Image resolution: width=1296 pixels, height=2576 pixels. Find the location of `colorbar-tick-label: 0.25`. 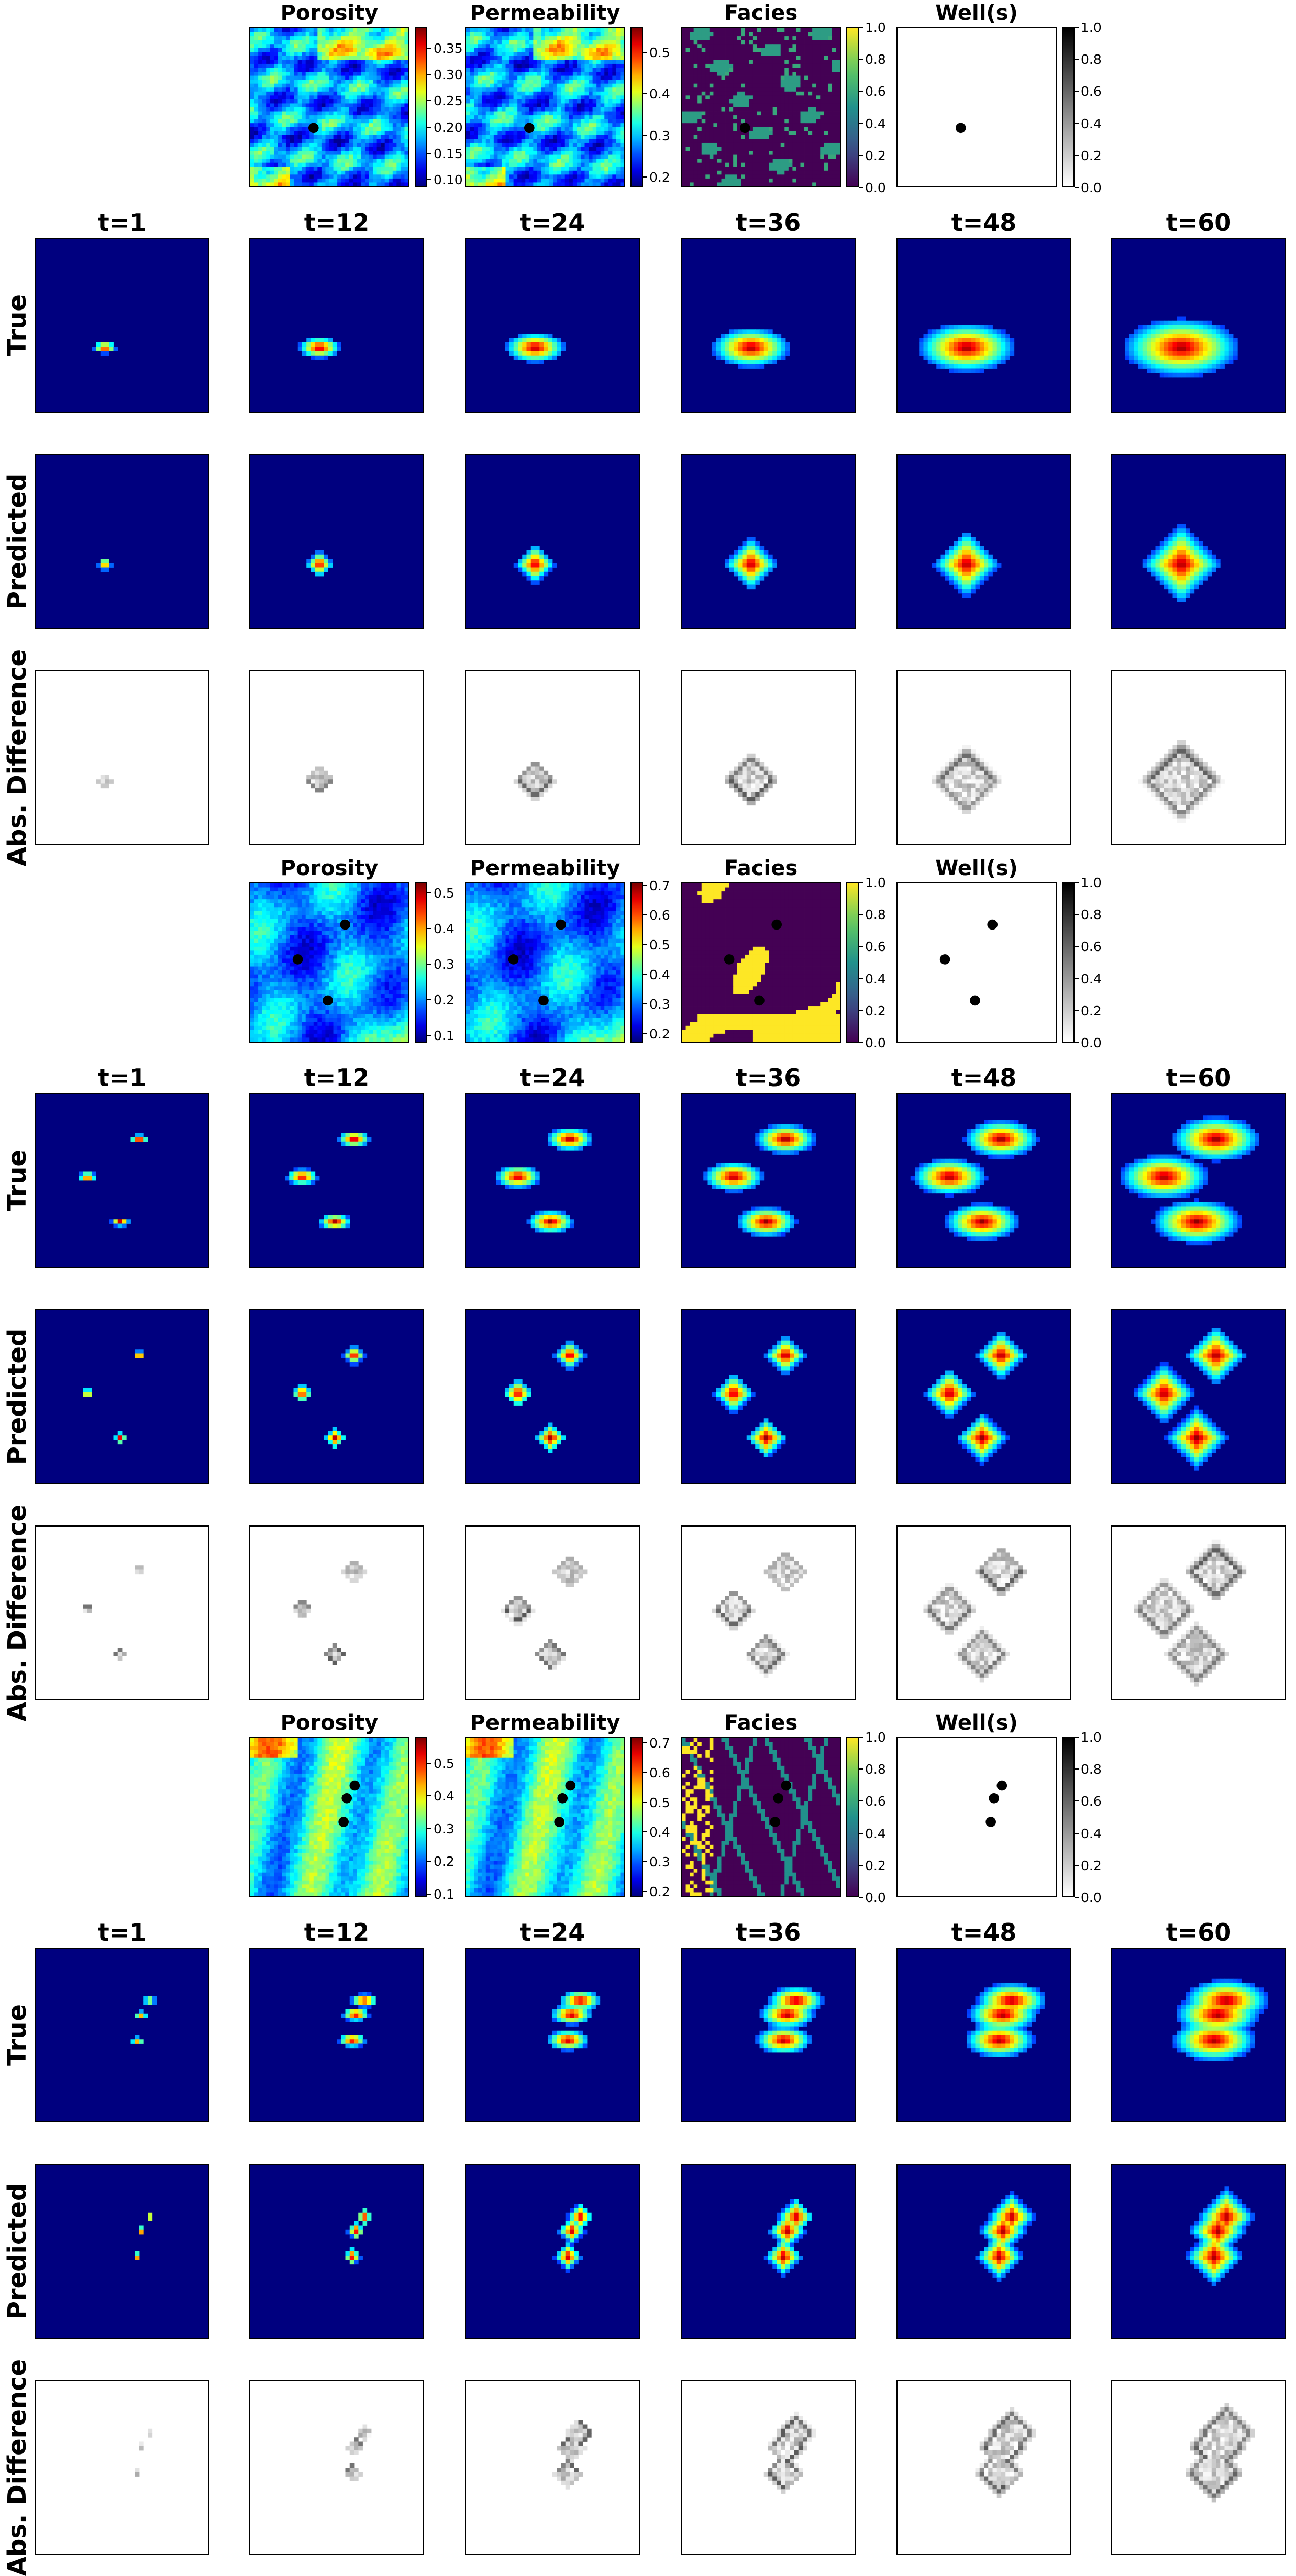

colorbar-tick-label: 0.25 is located at coordinates (449, 100).